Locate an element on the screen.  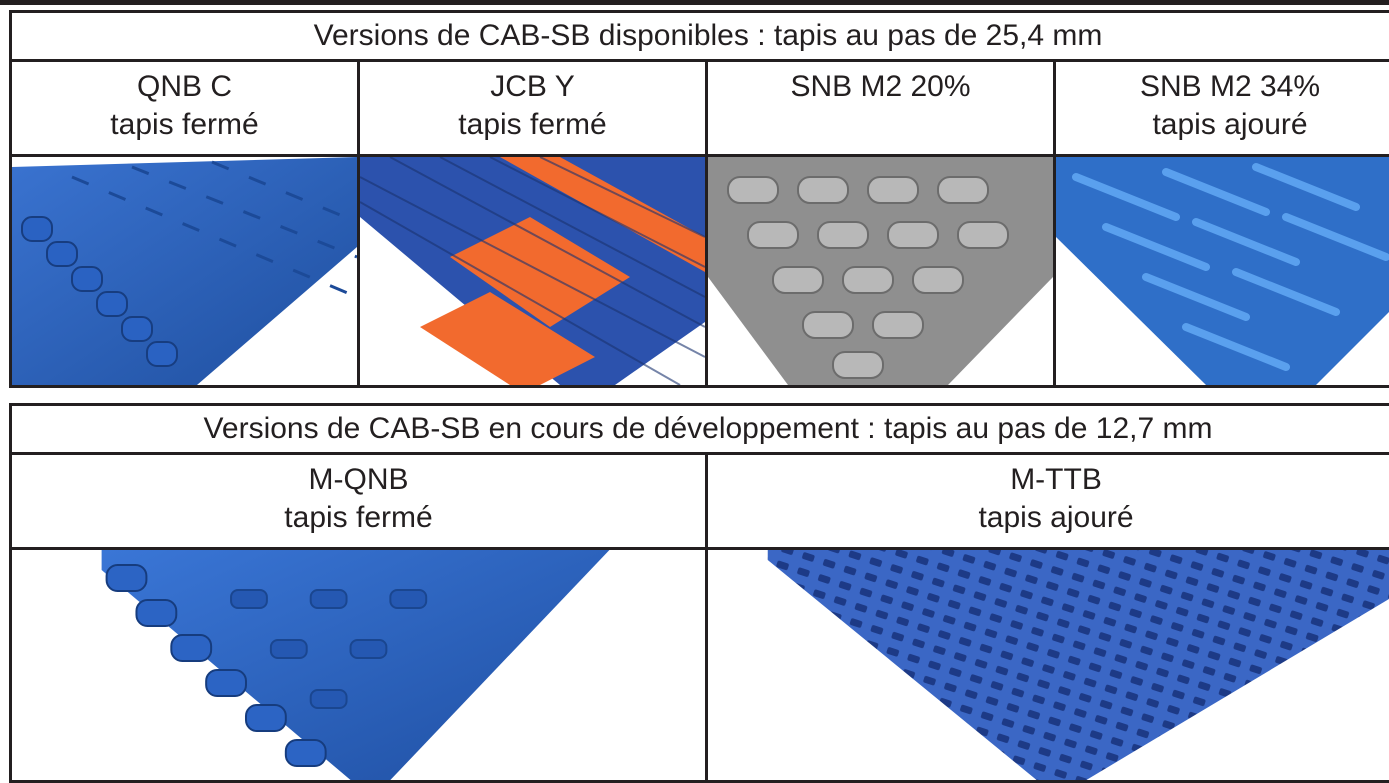
striped-belt-icon is located at coordinates (532, 271).